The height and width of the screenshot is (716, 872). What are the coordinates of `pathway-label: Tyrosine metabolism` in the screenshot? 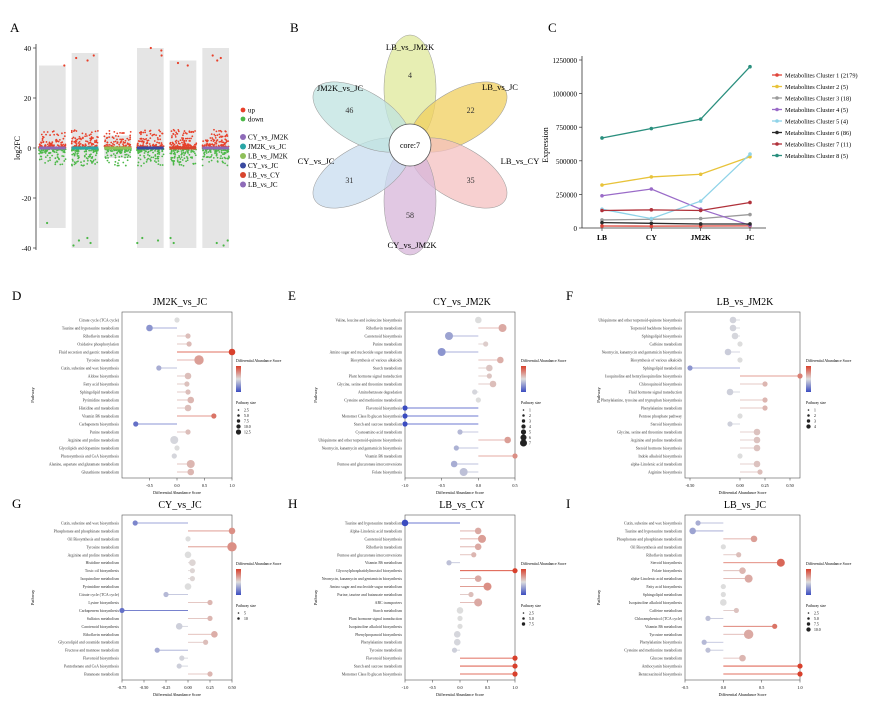 It's located at (102, 547).